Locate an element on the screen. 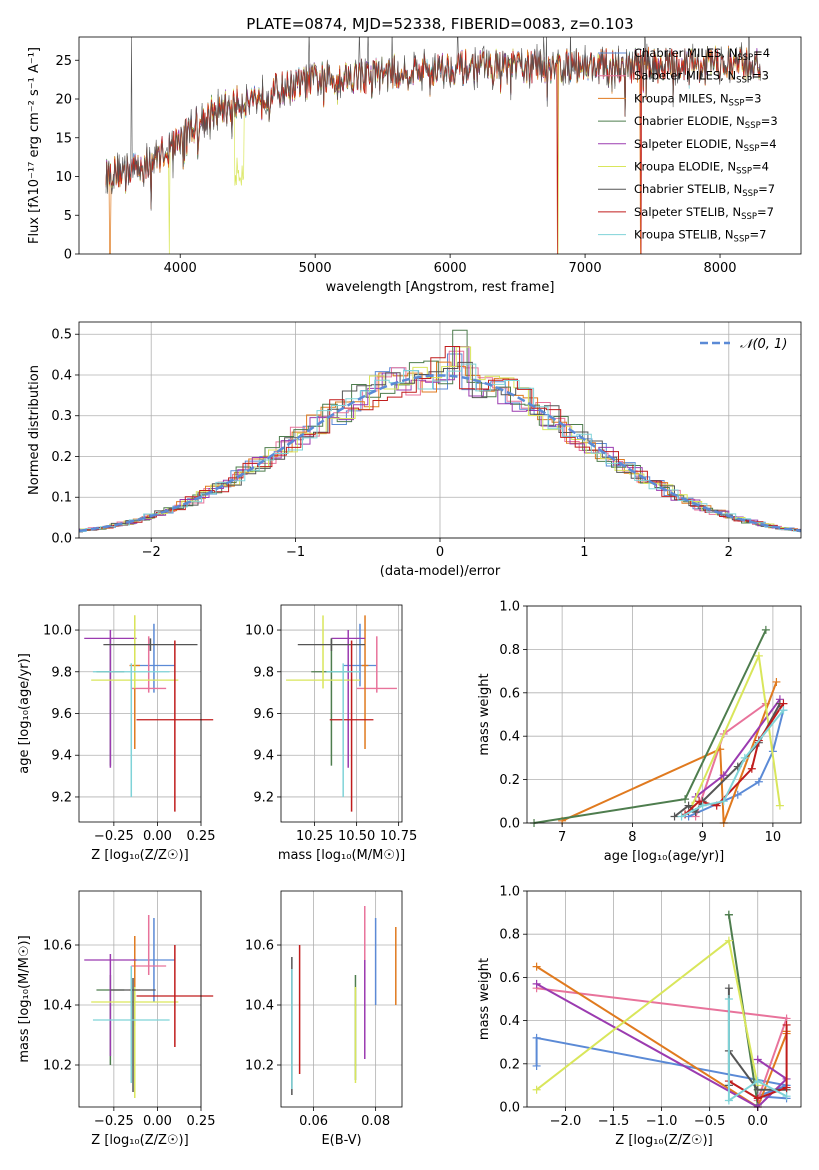 Image resolution: width=819 pixels, height=1170 pixels. y-axis-label: age [log₁₀(age/yr)] is located at coordinates (24, 713).